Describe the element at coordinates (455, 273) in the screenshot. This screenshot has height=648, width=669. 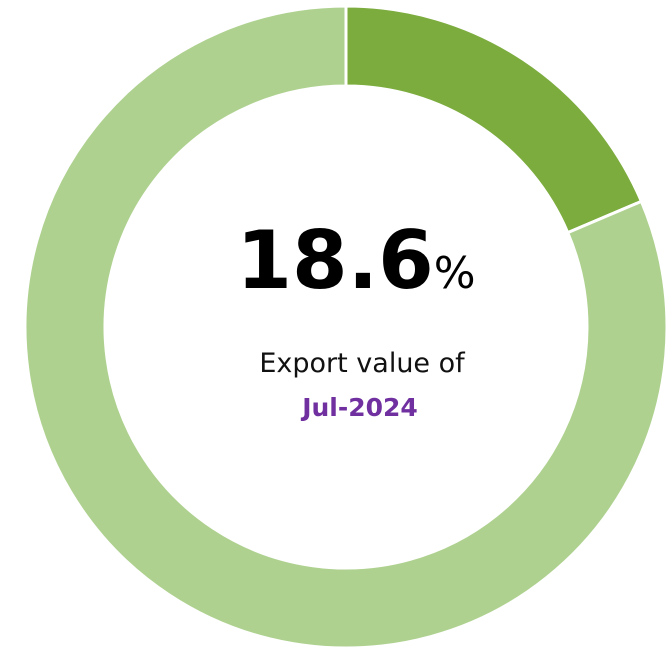
I see `center-unit: %` at that location.